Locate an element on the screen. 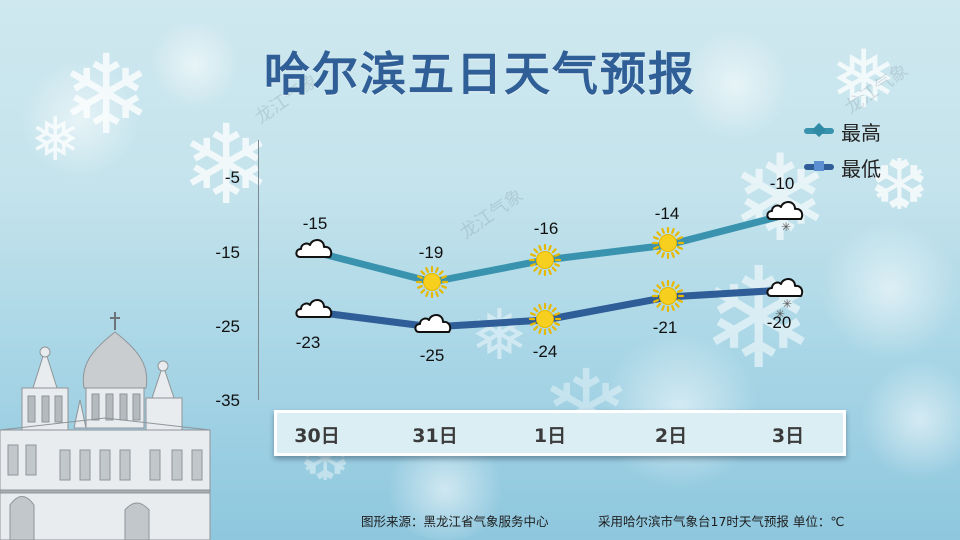 The image size is (960, 540). y-axis-line is located at coordinates (258, 270).